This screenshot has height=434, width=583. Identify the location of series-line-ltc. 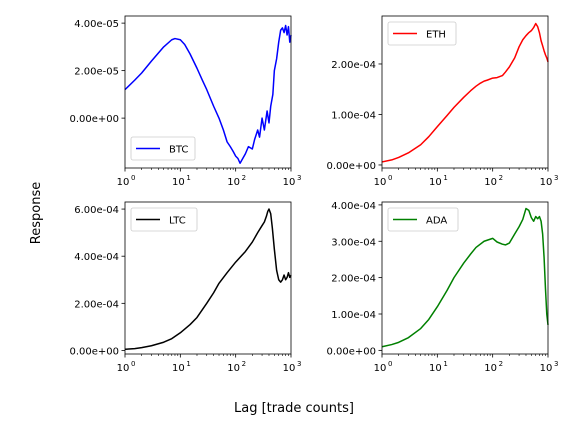
(208, 279).